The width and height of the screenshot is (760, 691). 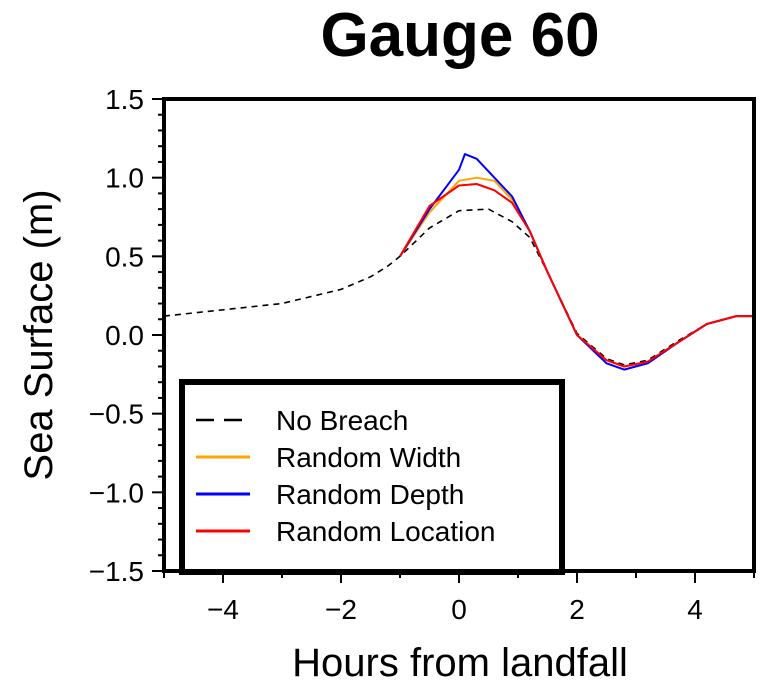 What do you see at coordinates (459, 35) in the screenshot?
I see `chart-title: Gauge 60` at bounding box center [459, 35].